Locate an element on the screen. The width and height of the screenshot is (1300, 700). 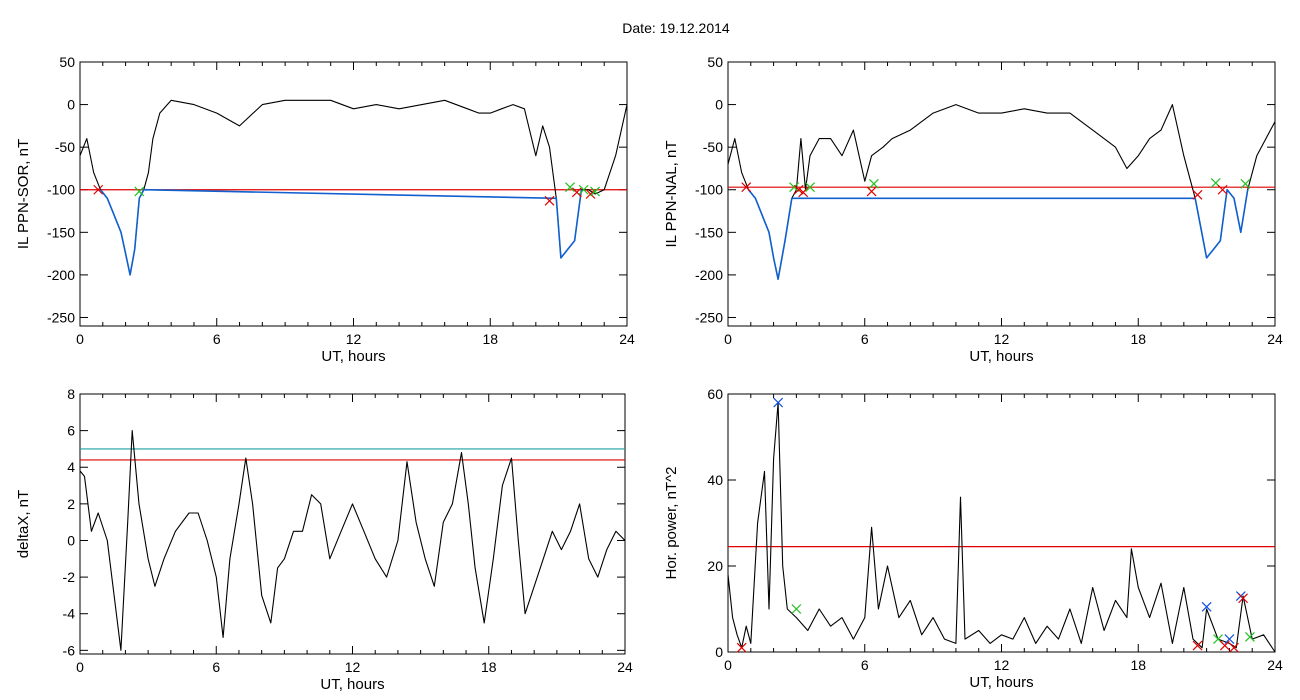
y-axis-label: deltaX, nT is located at coordinates (23, 524).